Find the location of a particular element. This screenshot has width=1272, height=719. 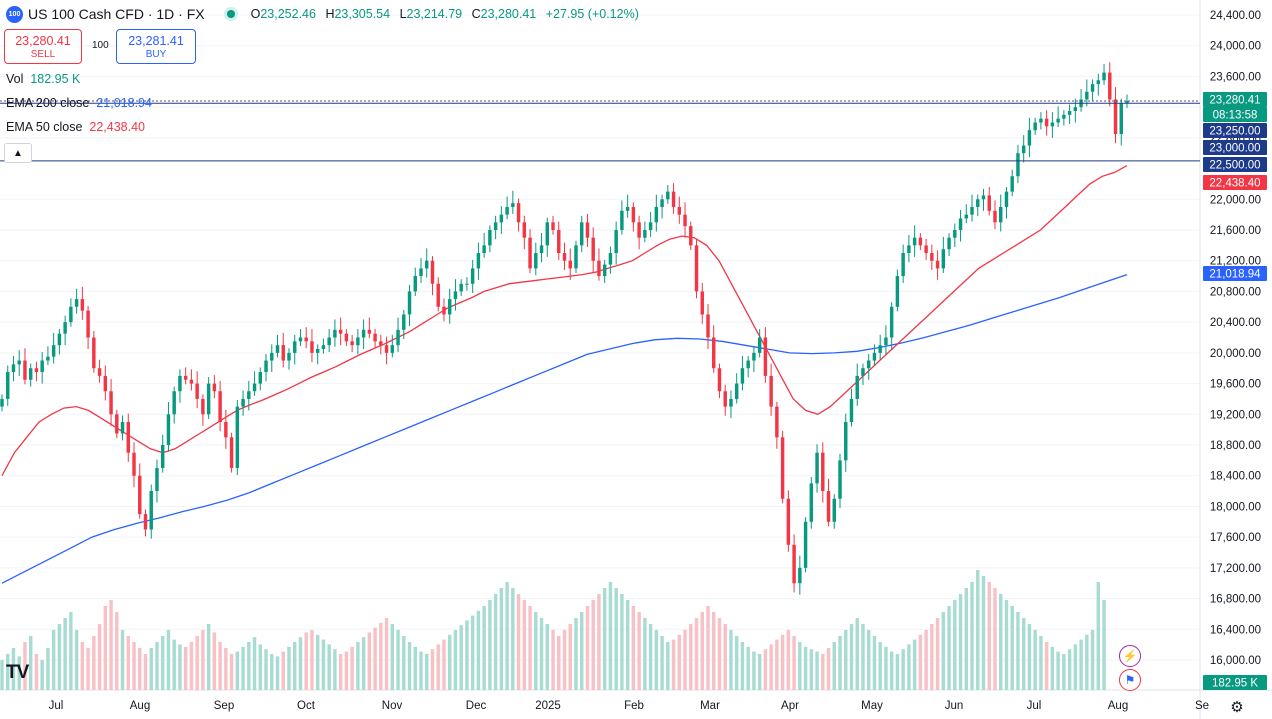

lightning-icon: ⚡ is located at coordinates (1130, 656).